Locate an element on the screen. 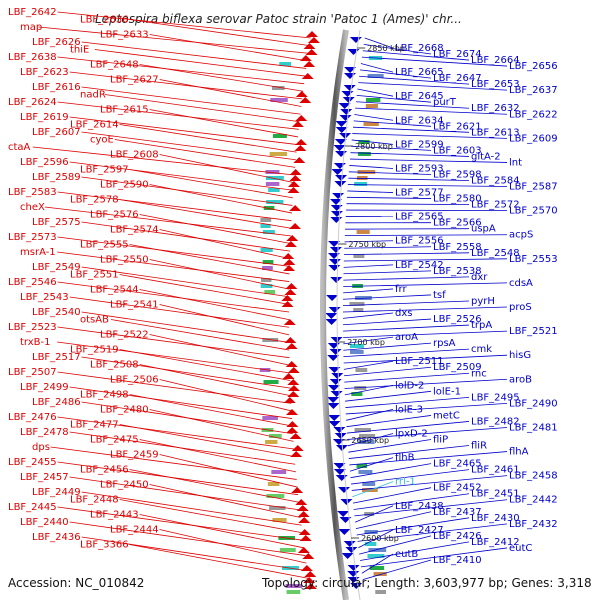 The height and width of the screenshot is (600, 600). left-gene-label: LBF_2475 is located at coordinates (114, 440).